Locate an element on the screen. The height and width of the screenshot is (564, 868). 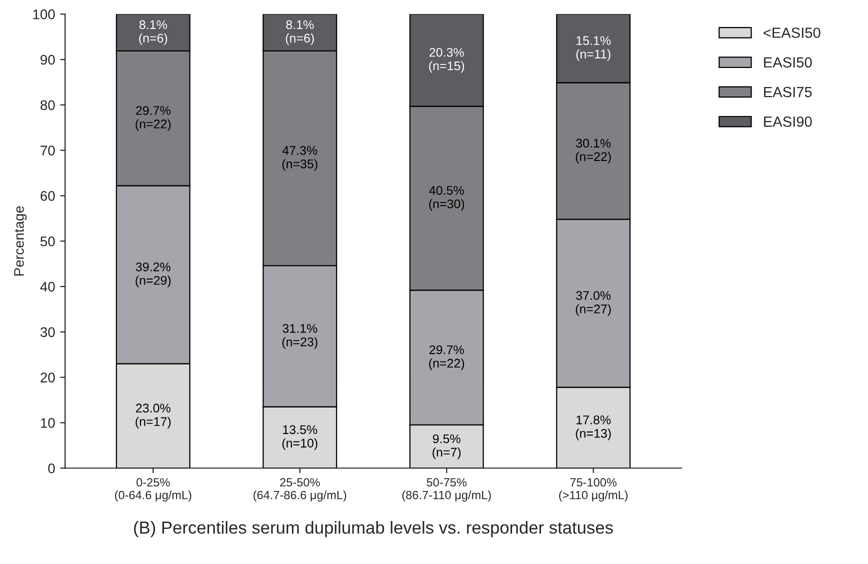
y-tick-label: 10 is located at coordinates (47, 423).